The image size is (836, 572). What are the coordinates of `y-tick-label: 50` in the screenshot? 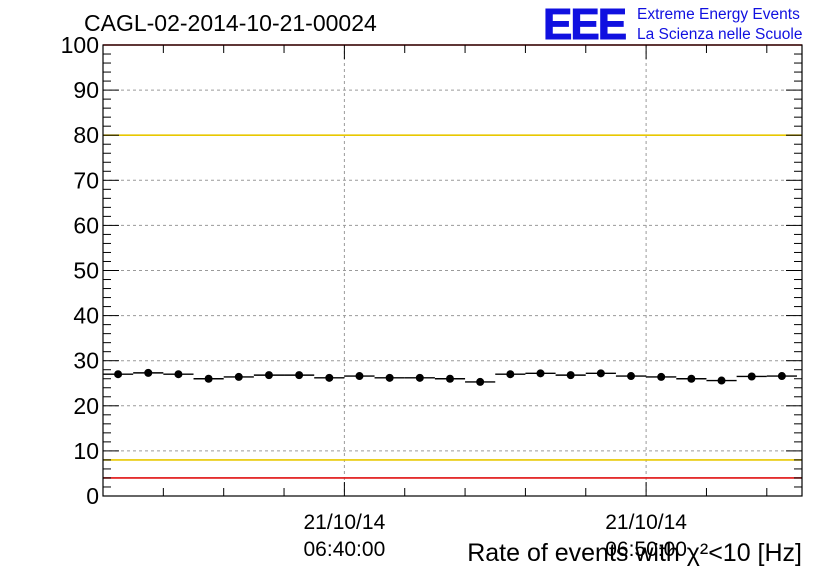 It's located at (86, 271).